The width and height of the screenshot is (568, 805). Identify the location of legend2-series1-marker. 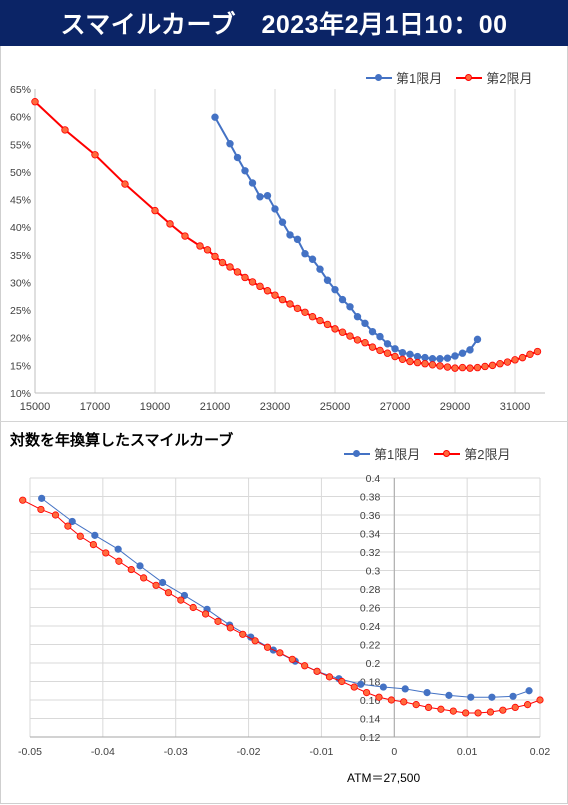
(357, 454).